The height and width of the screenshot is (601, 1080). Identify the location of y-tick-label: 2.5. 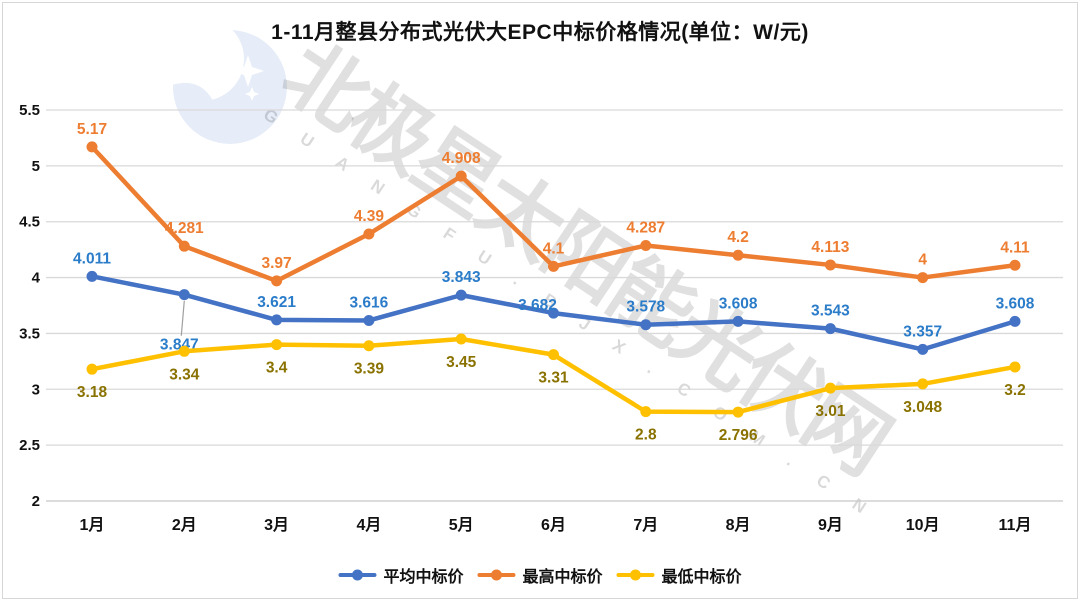
(29, 445).